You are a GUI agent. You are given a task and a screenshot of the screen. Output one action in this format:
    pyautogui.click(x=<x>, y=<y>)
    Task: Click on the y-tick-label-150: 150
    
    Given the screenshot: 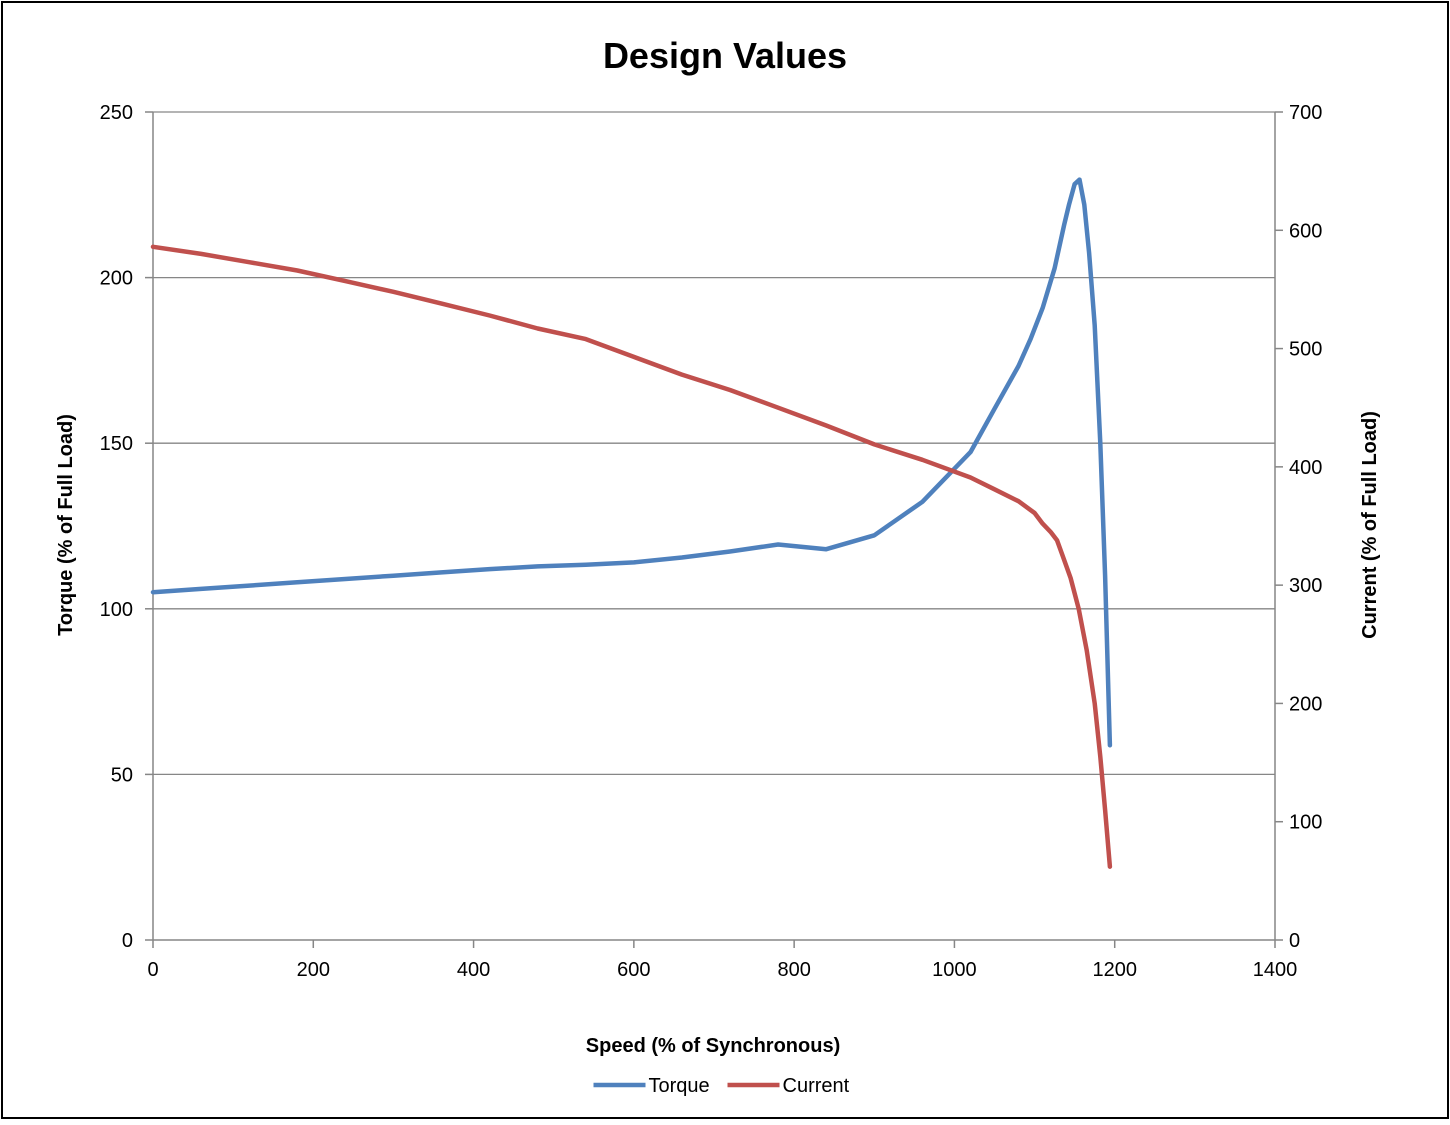 What is the action you would take?
    pyautogui.click(x=116, y=444)
    